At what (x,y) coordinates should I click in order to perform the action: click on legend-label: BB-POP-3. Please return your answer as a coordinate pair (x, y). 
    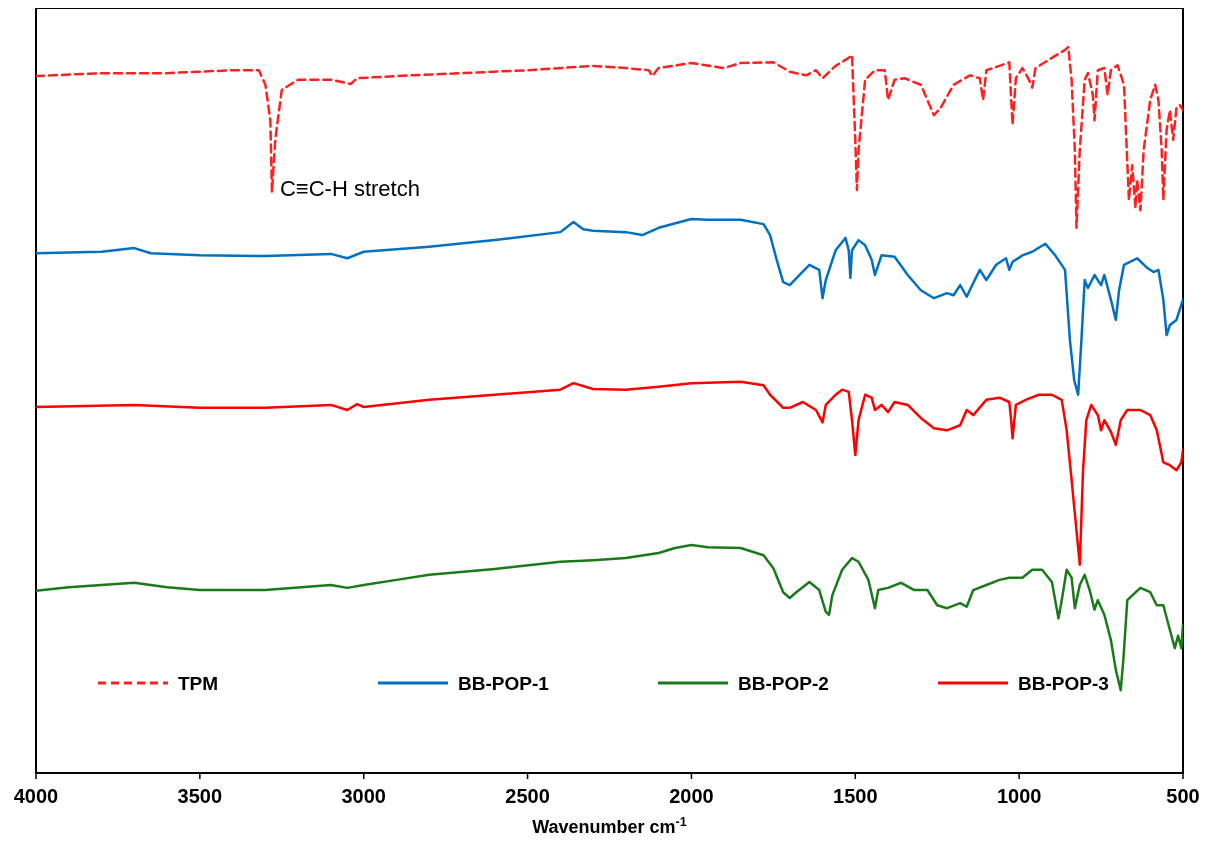
    Looking at the image, I should click on (1063, 683).